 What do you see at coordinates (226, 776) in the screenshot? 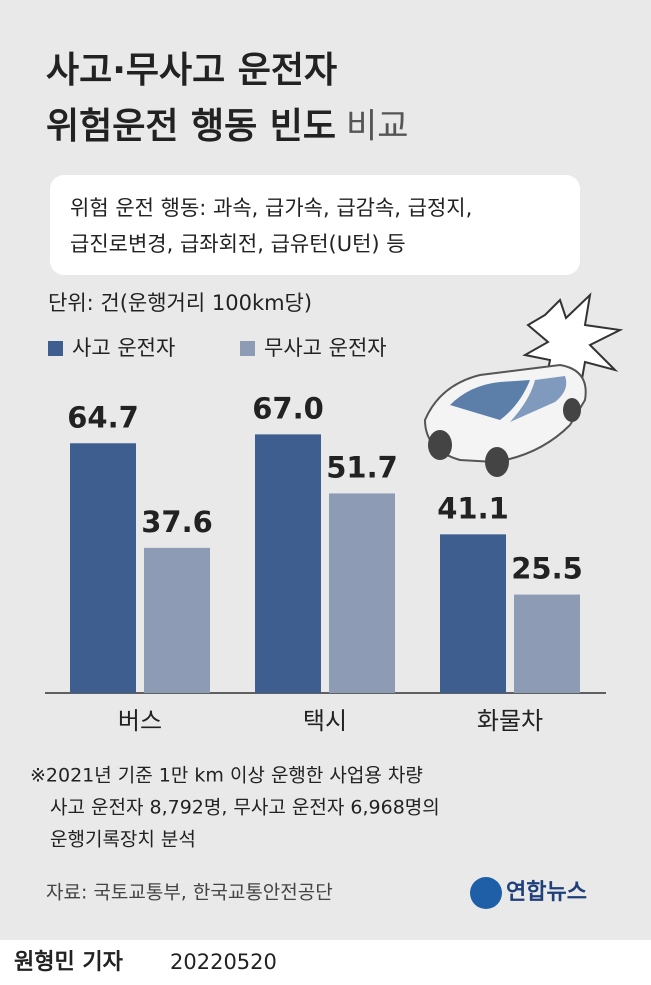
I see `footnote-line: ※2021년 기준 1만 km 이상 운행한 사업용 차량` at bounding box center [226, 776].